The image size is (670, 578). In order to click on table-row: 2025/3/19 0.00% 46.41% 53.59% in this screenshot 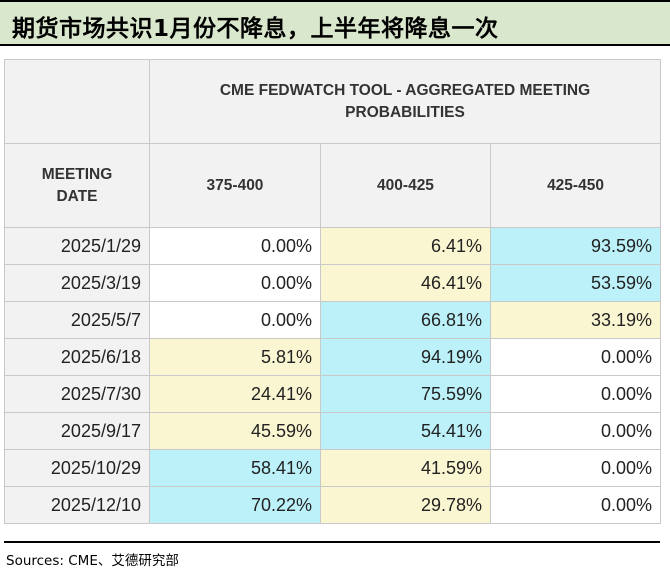, I will do `click(333, 283)`.